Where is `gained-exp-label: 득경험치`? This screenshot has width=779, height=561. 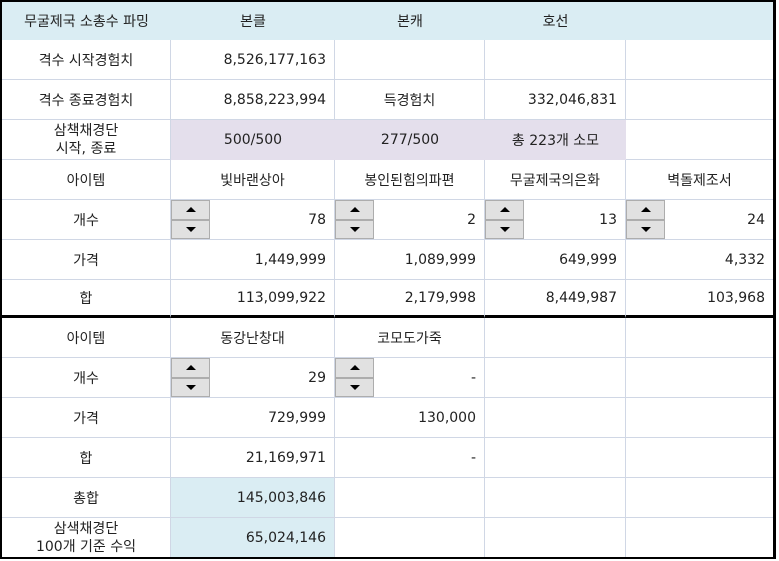
gained-exp-label: 득경험치 is located at coordinates (410, 100).